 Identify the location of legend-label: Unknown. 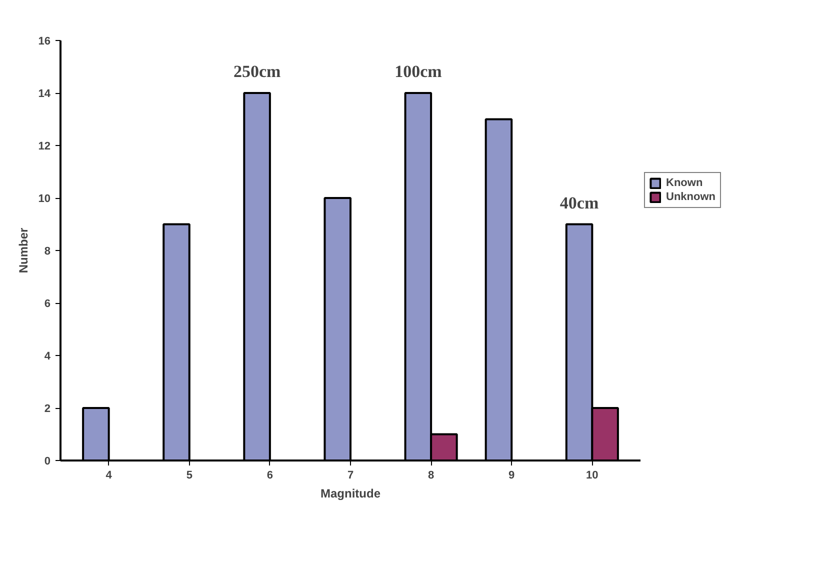
(691, 197).